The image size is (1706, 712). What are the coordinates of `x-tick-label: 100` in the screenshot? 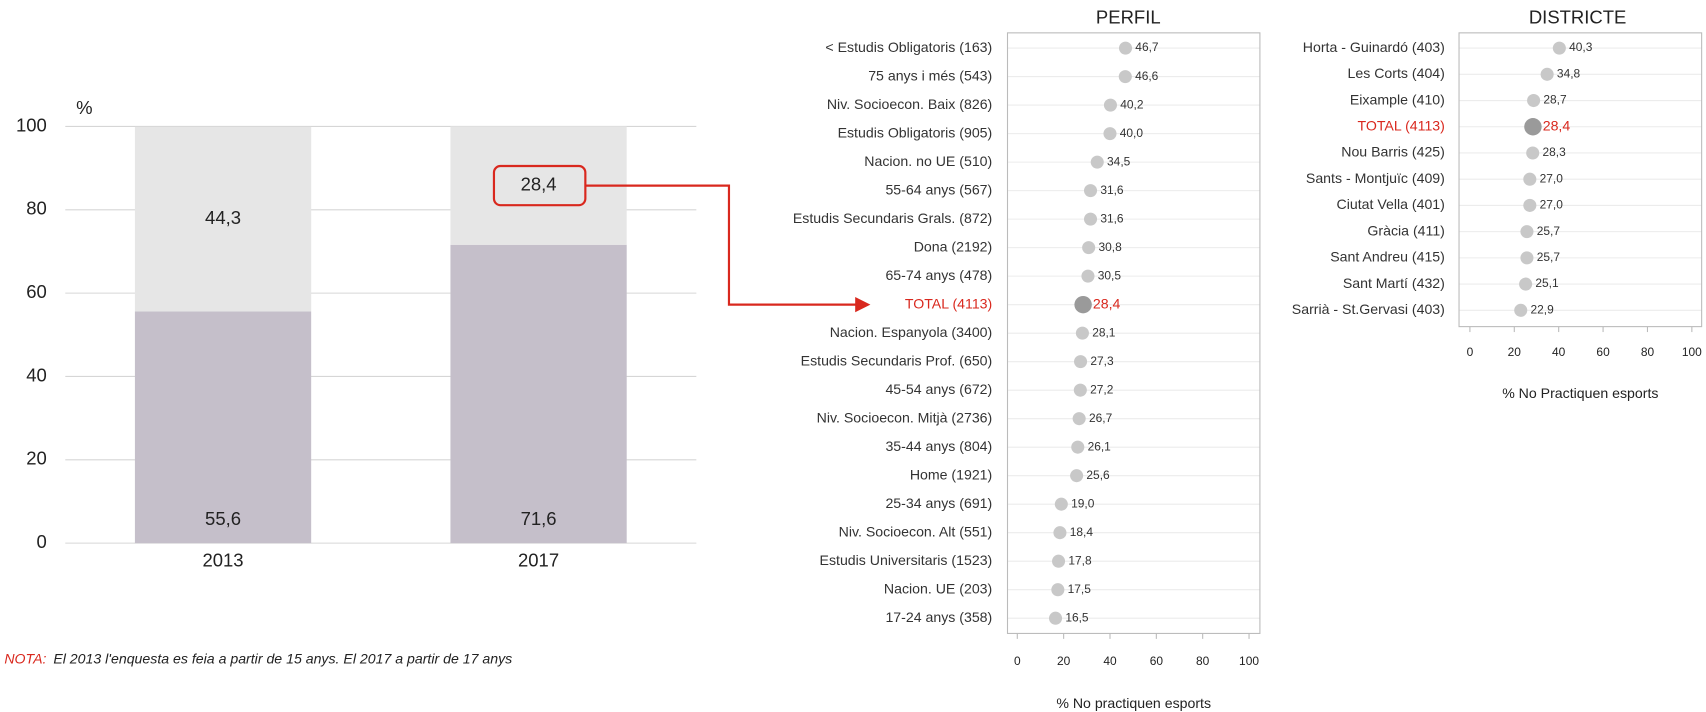 It's located at (1692, 352).